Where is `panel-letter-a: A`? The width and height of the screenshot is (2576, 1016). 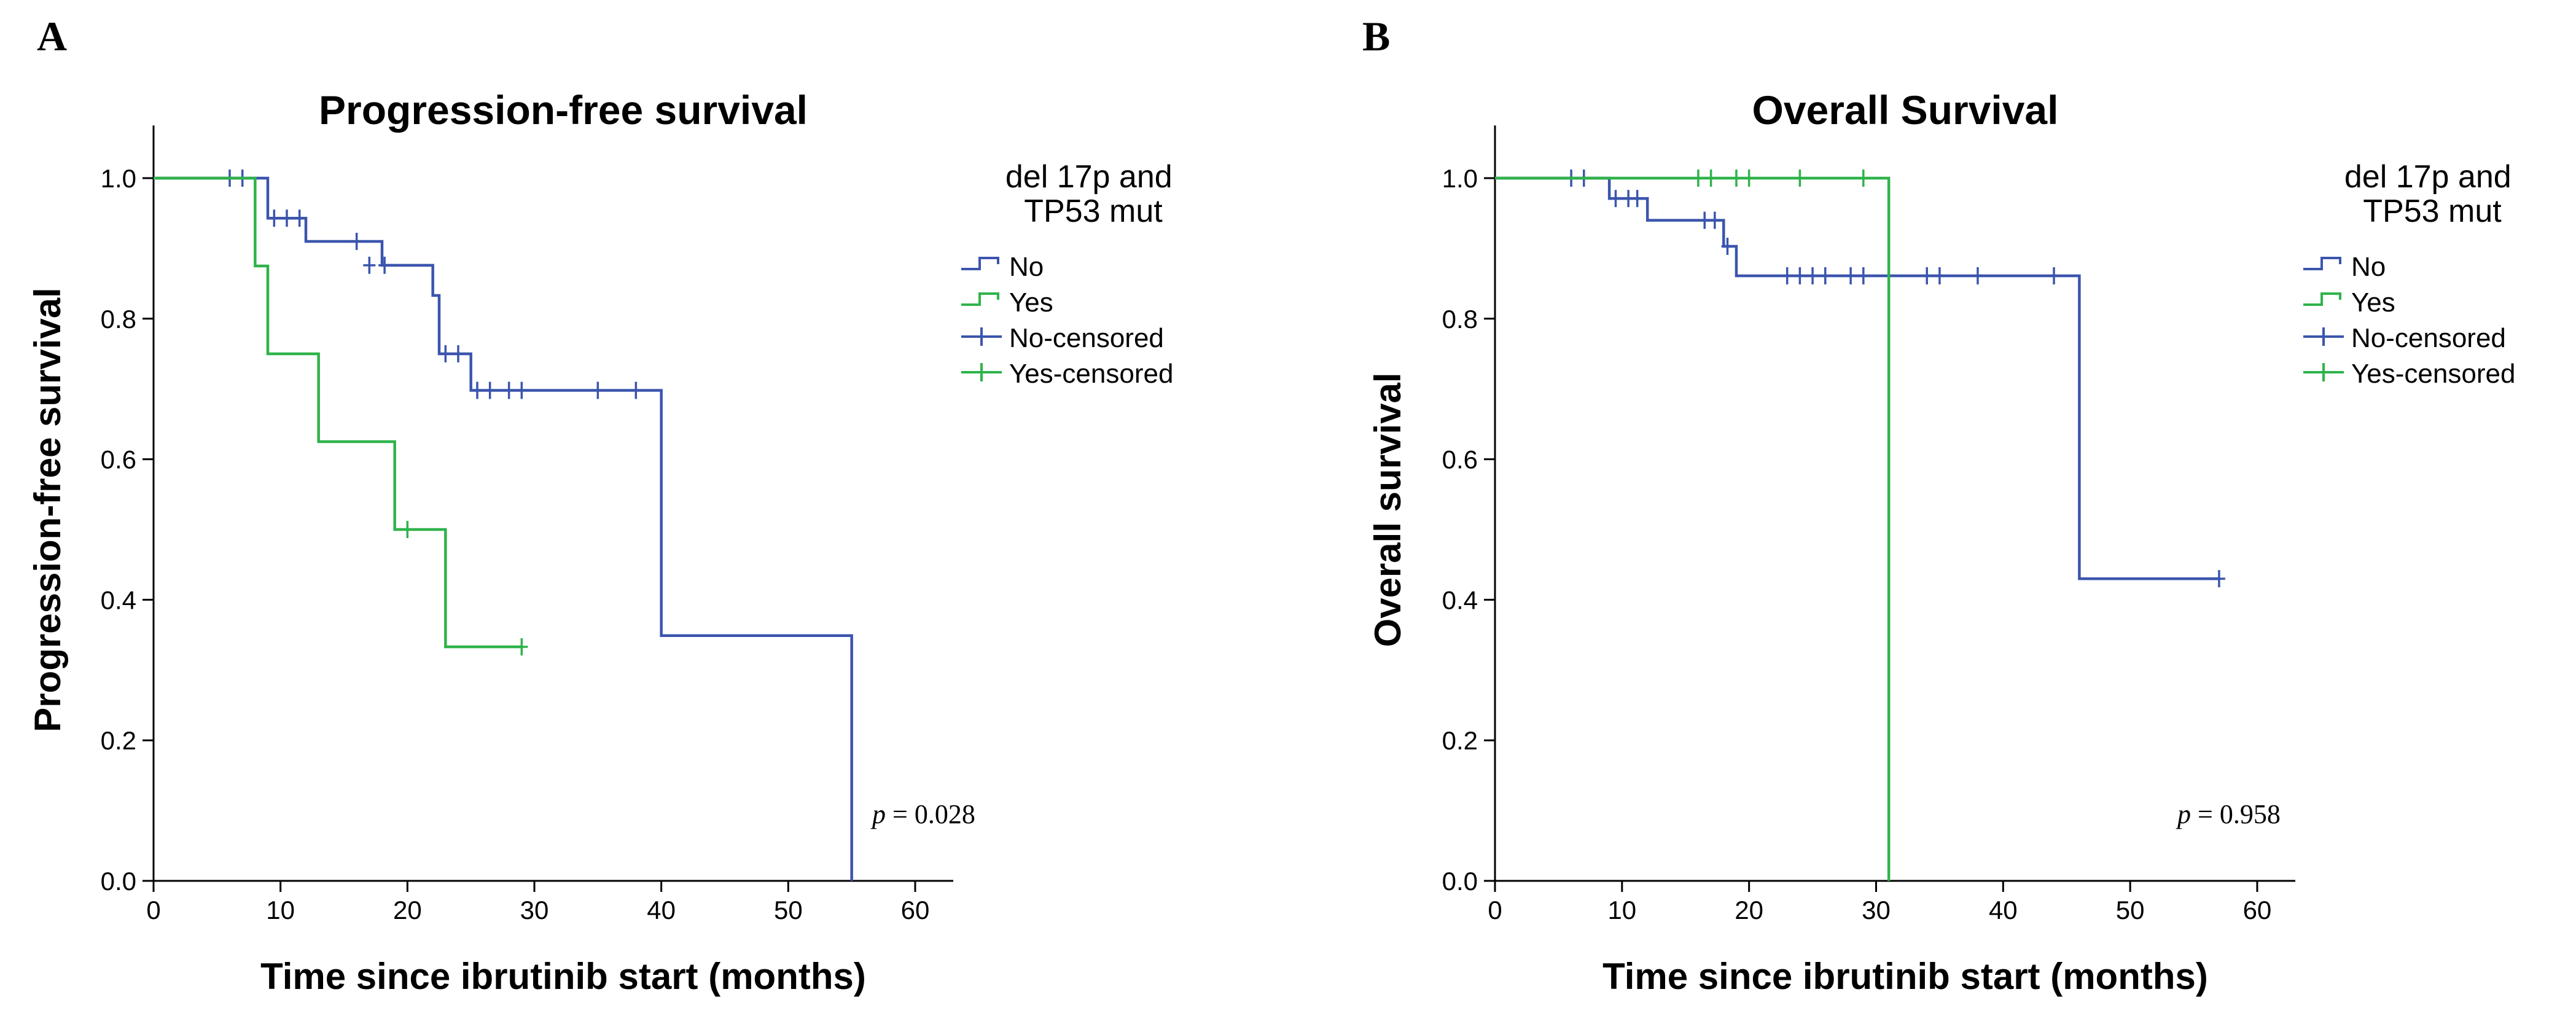 panel-letter-a: A is located at coordinates (52, 36).